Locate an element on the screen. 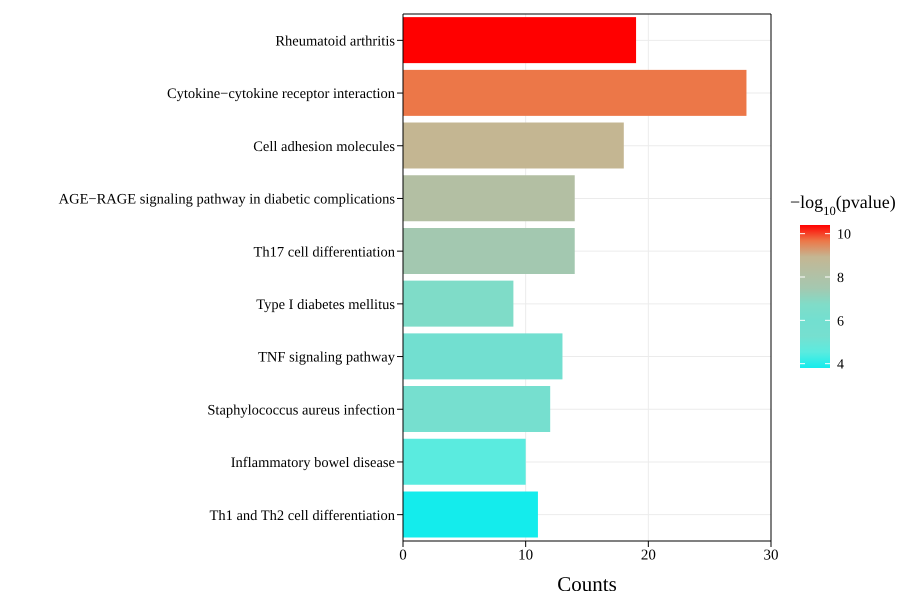  x-tick-label: 0 is located at coordinates (403, 556).